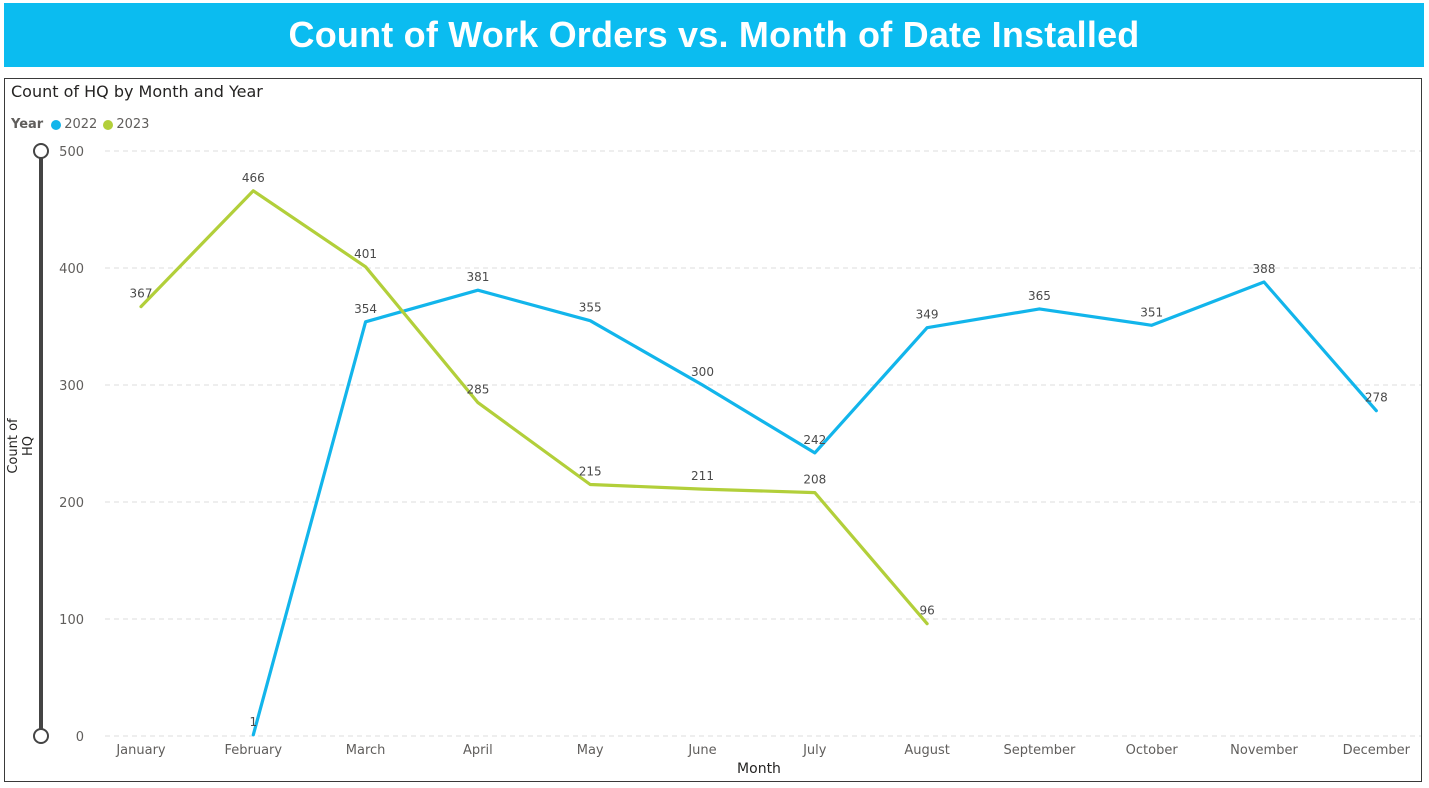 This screenshot has width=1429, height=788. Describe the element at coordinates (108, 124) in the screenshot. I see `legend-marker-2023` at that location.